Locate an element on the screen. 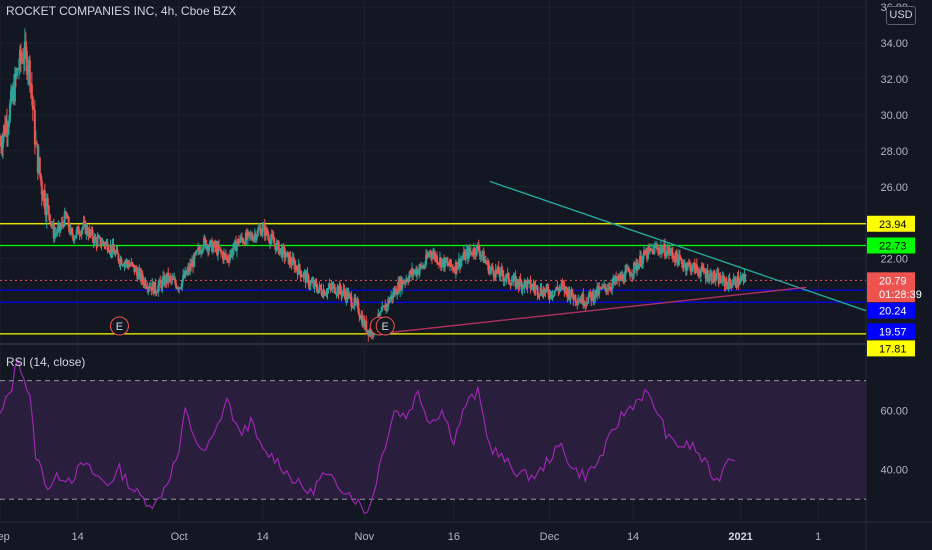 This screenshot has width=932, height=550. currency-badge: USD is located at coordinates (901, 15).